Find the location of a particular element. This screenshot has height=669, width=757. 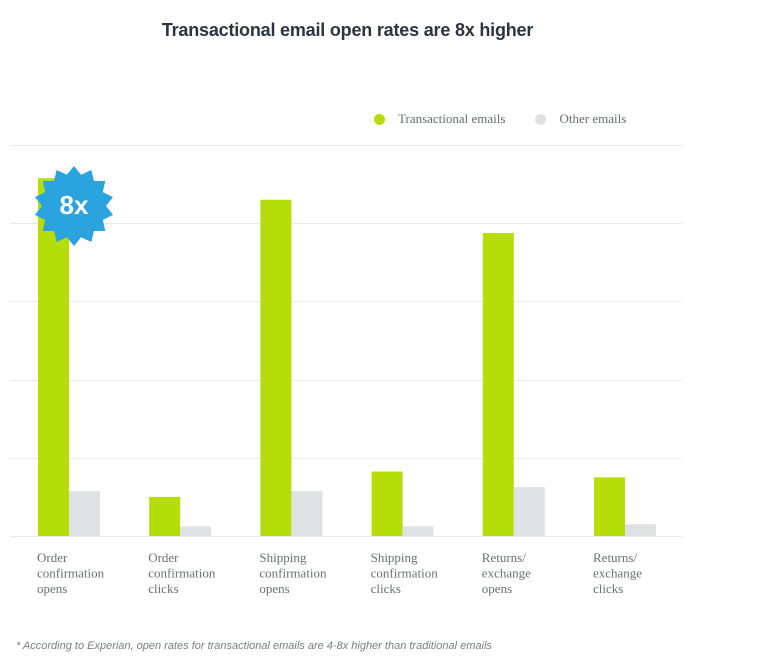

legend: Transactional emails Other emails is located at coordinates (515, 119).